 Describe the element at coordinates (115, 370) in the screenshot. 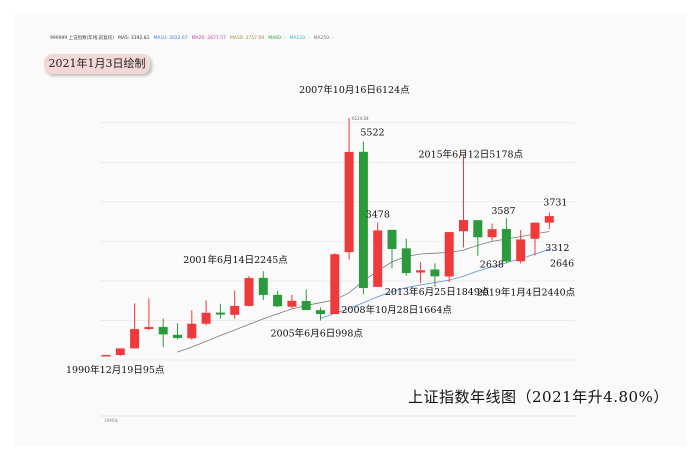

I see `annotation-label: 1990年12月19日95点` at that location.